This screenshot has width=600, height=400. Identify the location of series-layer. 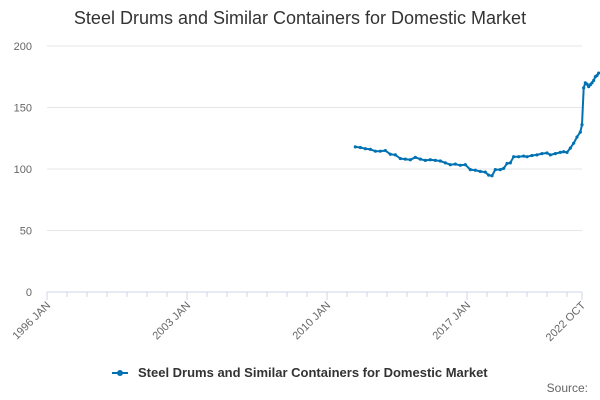
(476, 124).